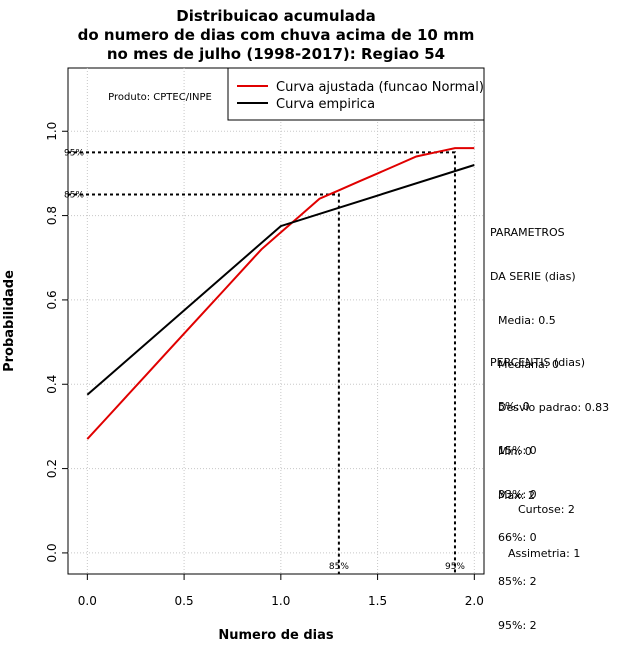  I want to click on percentil-66: 66%: 0, so click(517, 538).